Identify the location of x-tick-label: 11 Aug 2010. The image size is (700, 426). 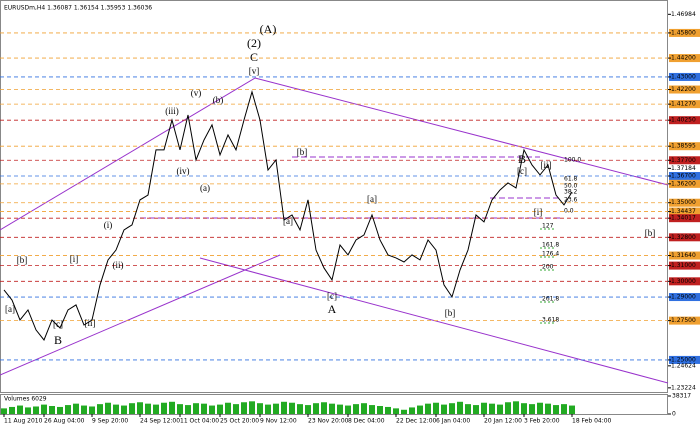
(23, 421).